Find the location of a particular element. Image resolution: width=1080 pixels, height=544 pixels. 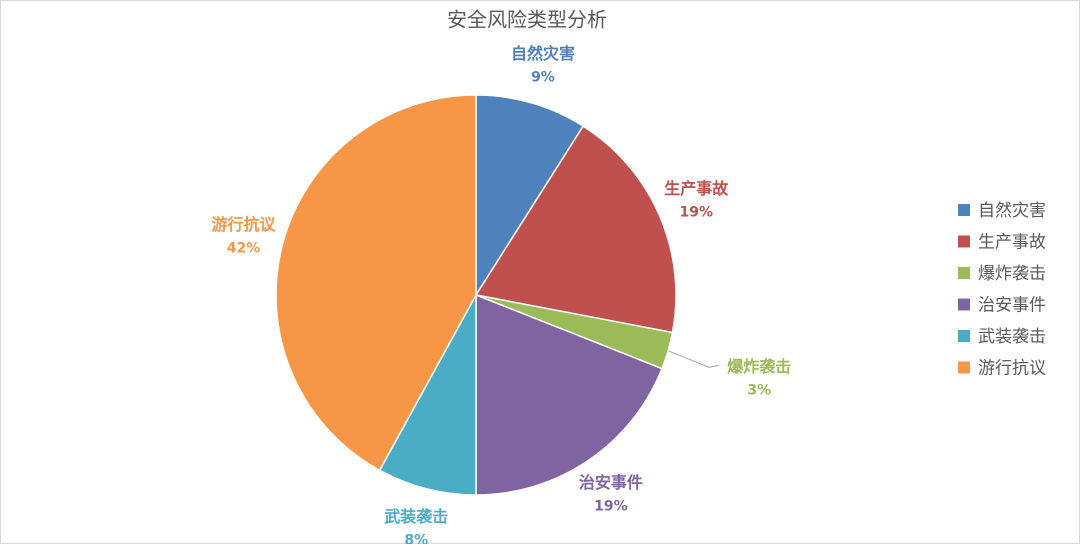

legend-label: 自然灾害 is located at coordinates (1012, 211).